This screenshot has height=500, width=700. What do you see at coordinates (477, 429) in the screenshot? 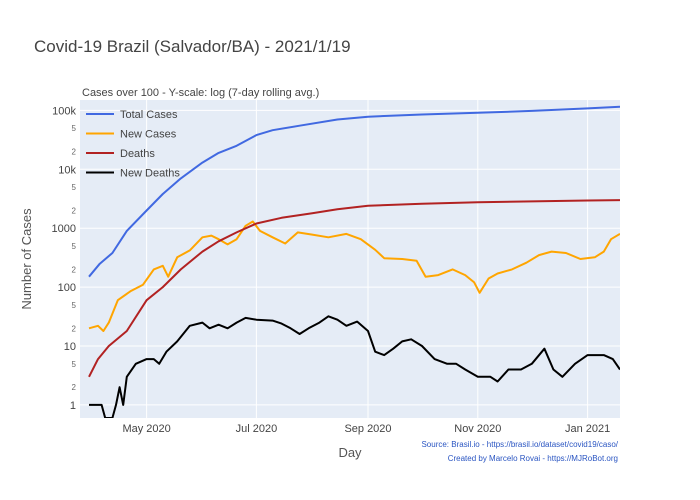
I see `x-tick-label: Nov 2020` at bounding box center [477, 429].